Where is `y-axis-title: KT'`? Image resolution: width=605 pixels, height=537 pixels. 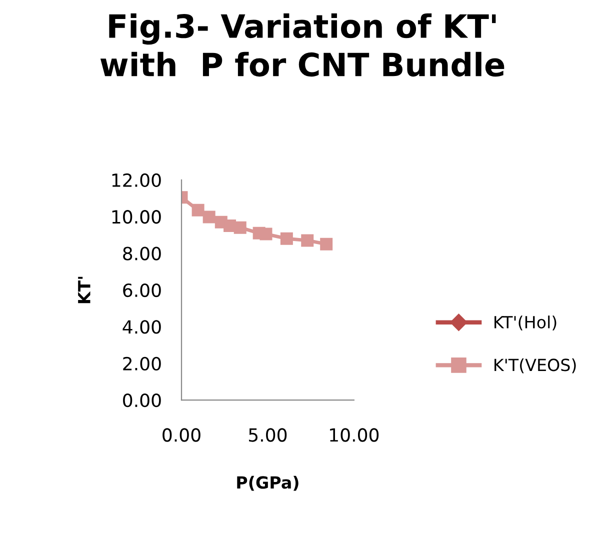
y-axis-title: KT' is located at coordinates (84, 290).